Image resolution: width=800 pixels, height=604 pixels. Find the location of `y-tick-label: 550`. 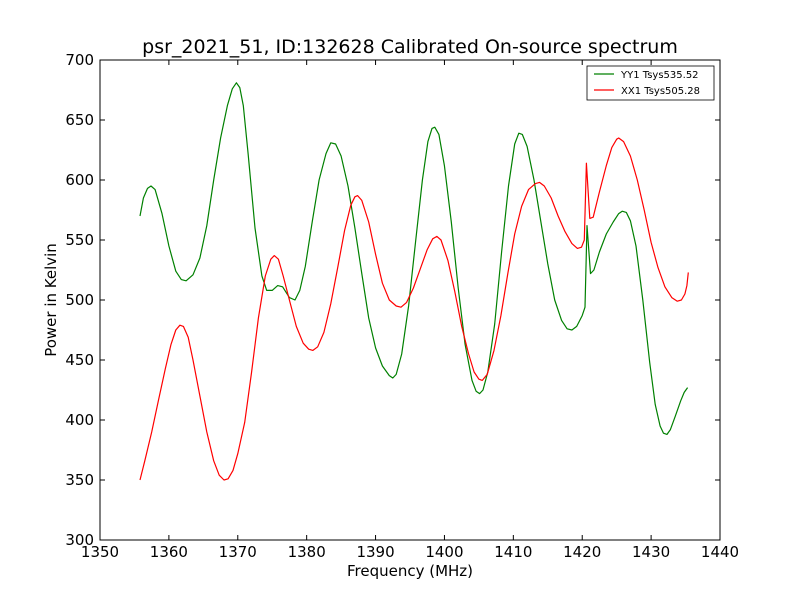

y-tick-label: 550 is located at coordinates (79, 240).